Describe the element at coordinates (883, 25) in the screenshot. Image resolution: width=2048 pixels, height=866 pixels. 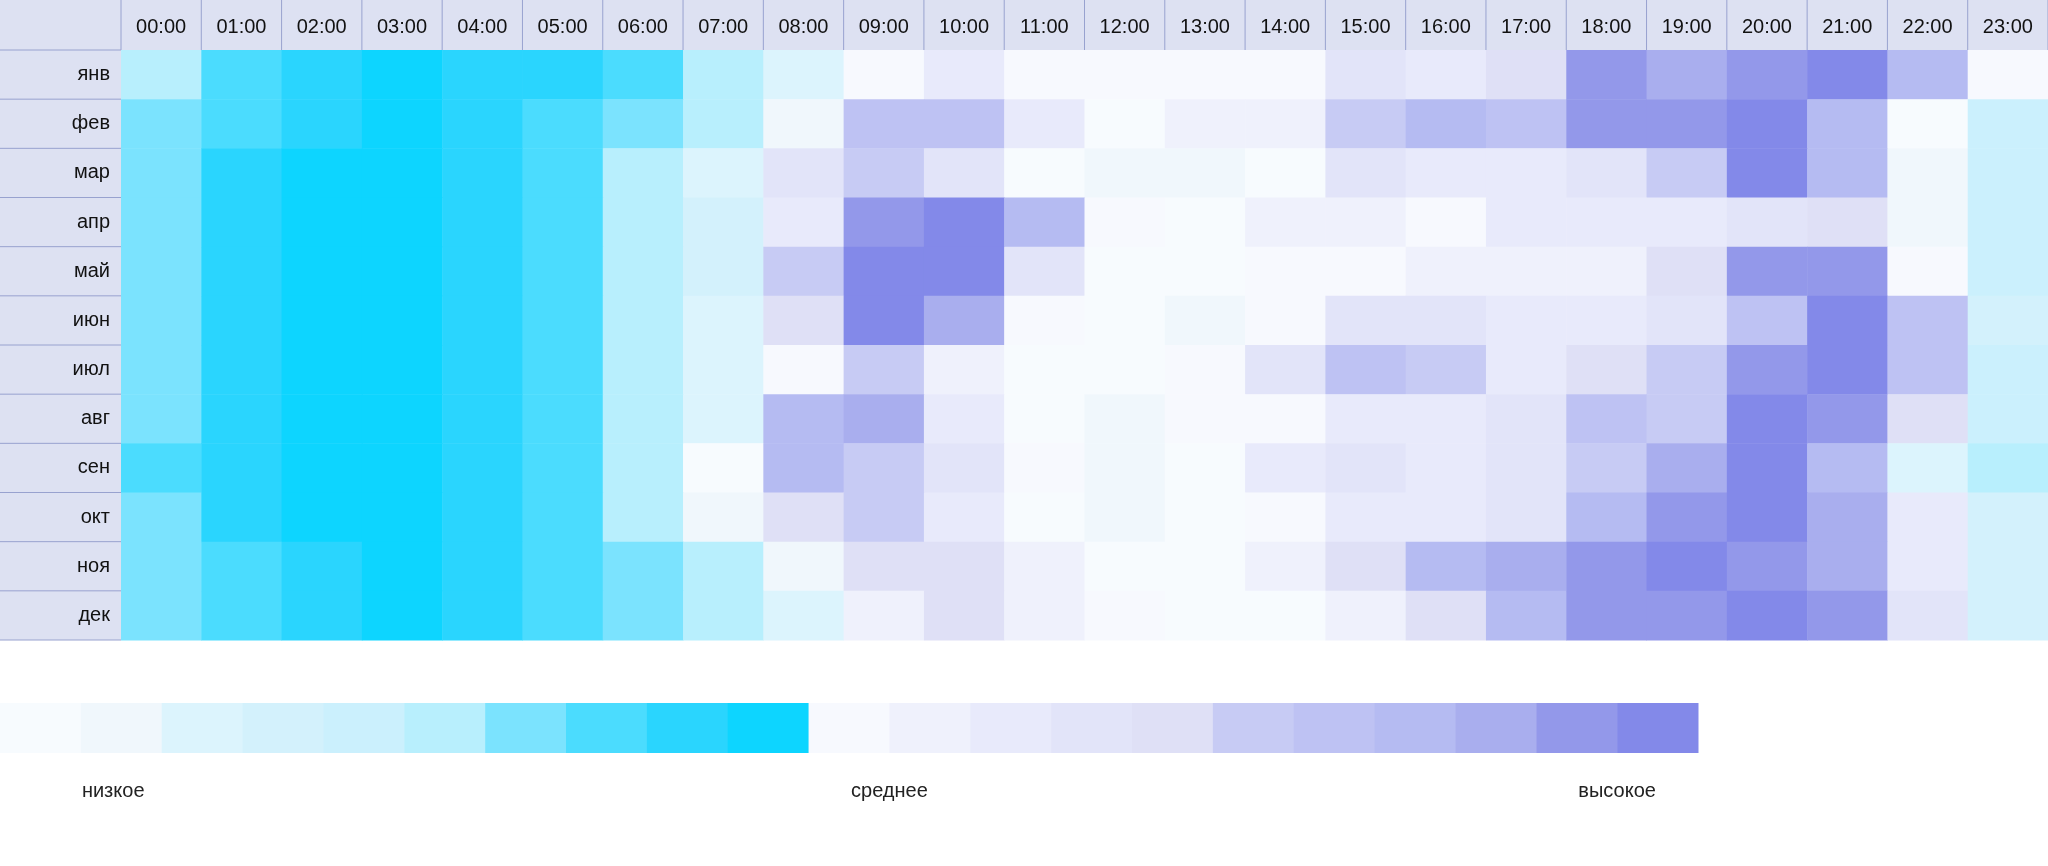
I see `x-tick-label: 09:00` at that location.